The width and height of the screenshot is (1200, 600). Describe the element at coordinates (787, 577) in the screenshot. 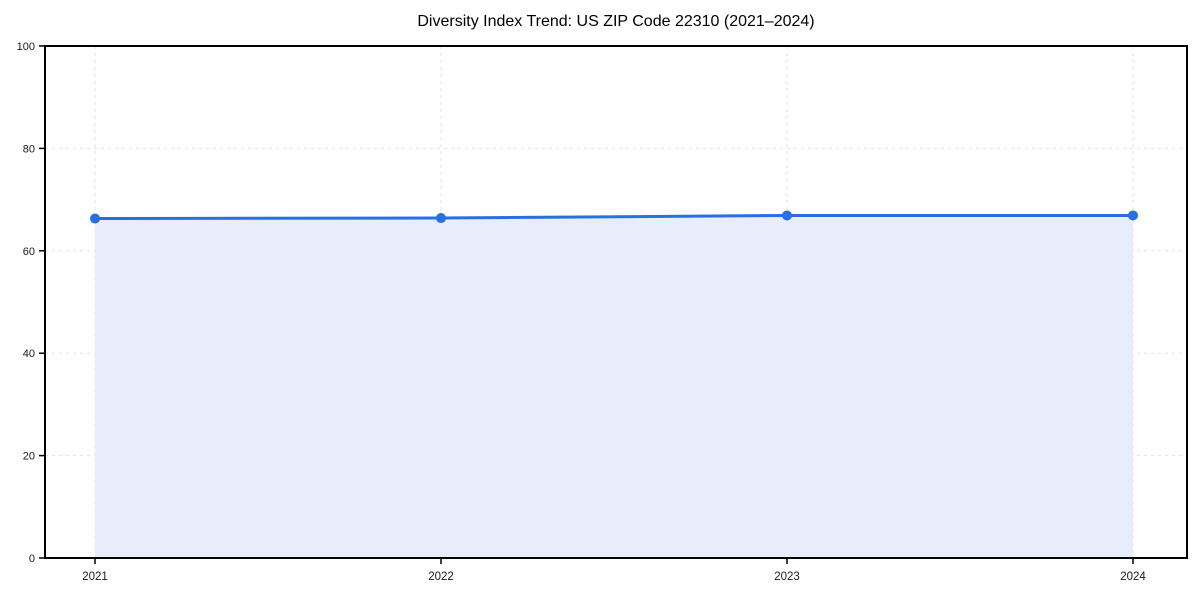

I see `x-tick-label: 2023` at that location.